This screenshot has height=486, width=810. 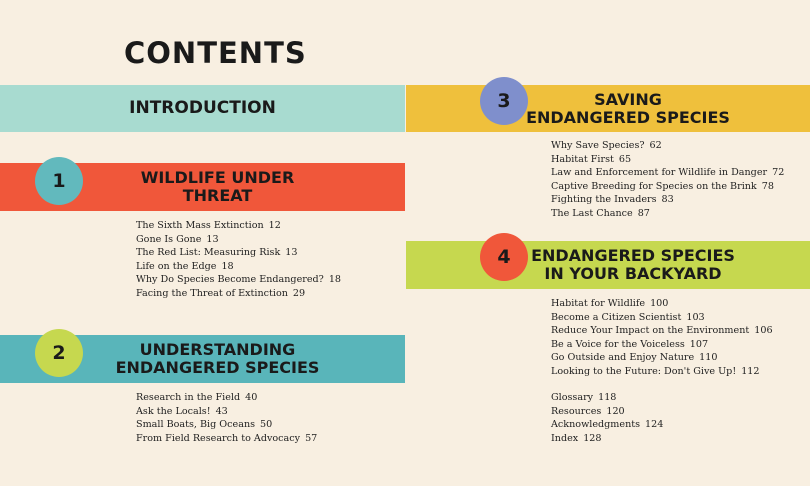 What do you see at coordinates (230, 279) in the screenshot?
I see `toc-entry-title: Why Do Species Become Endangered?` at bounding box center [230, 279].